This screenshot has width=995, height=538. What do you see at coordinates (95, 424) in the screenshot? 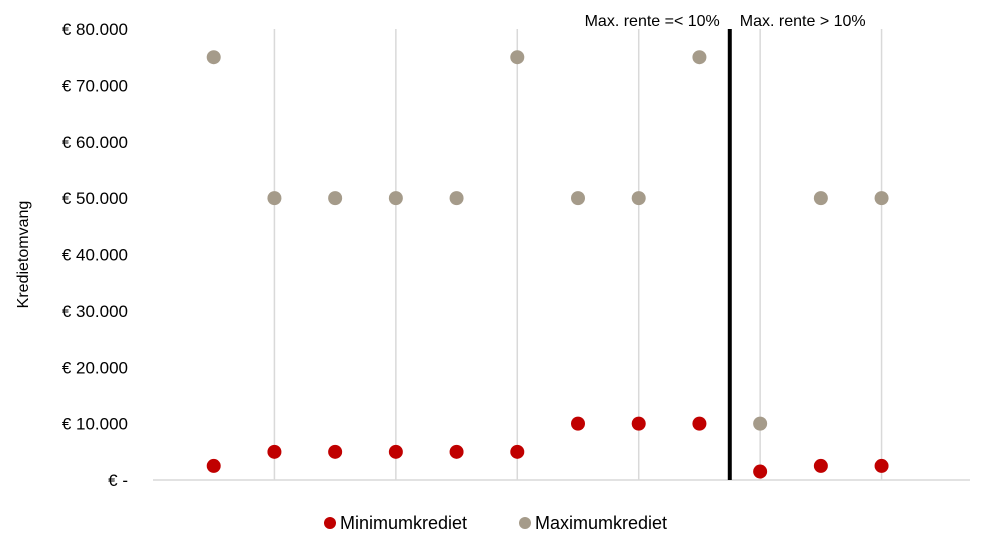
I see `y-tick-label: € 10.000` at bounding box center [95, 424].